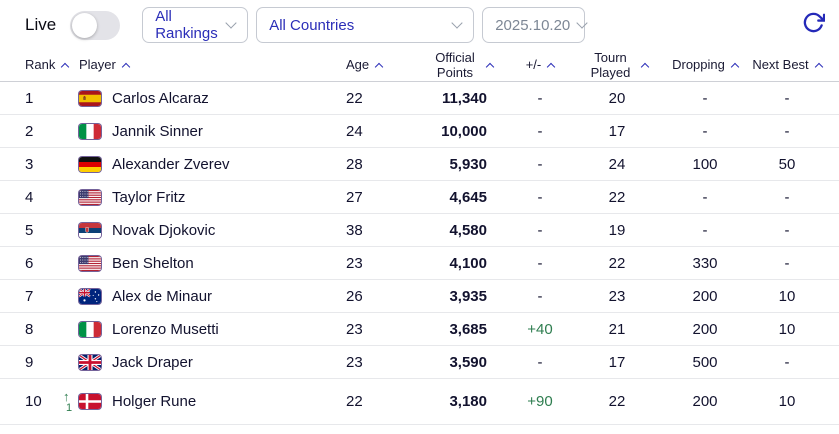  I want to click on column-header-player: Player, so click(206, 65).